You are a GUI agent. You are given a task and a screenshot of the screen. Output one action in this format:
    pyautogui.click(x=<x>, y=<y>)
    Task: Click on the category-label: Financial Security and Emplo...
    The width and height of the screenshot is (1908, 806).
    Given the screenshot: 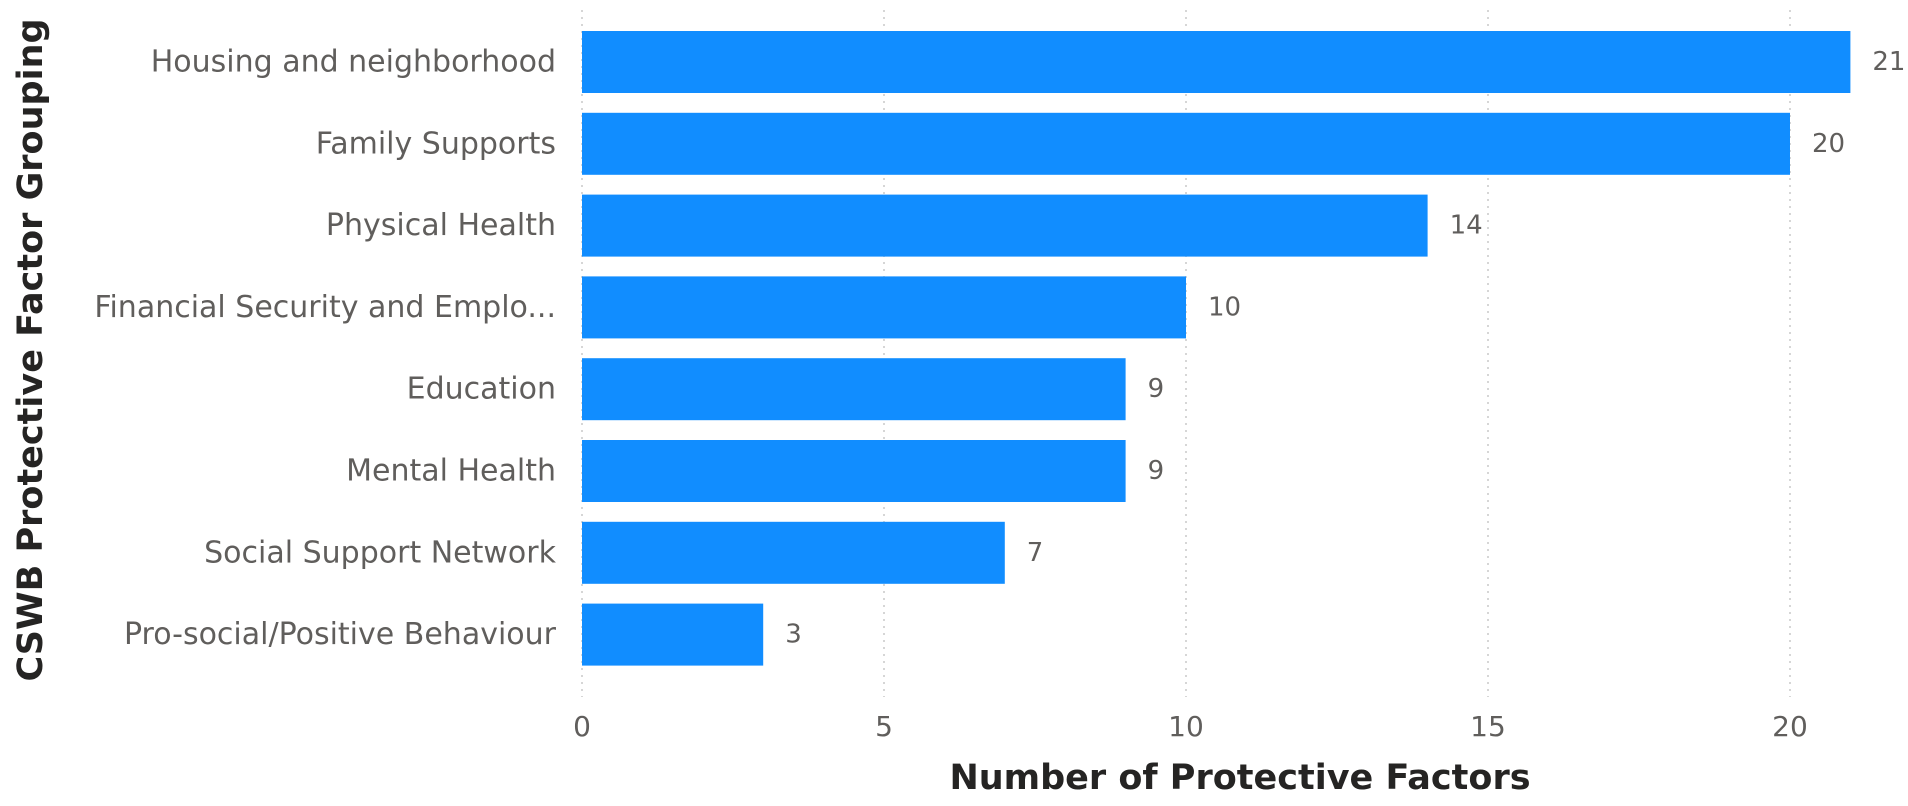 What is the action you would take?
    pyautogui.click(x=325, y=307)
    